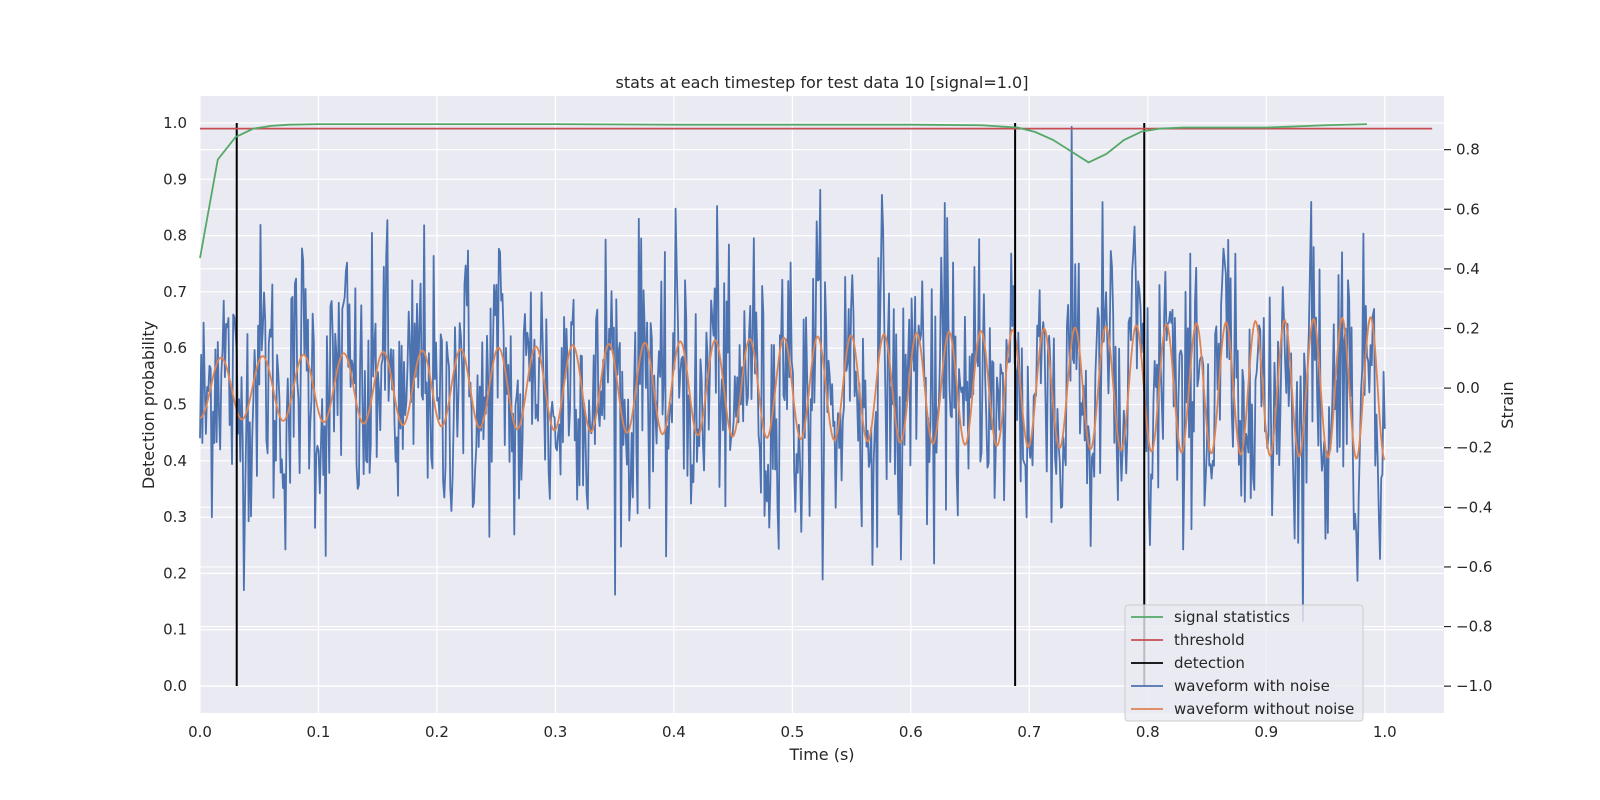 The height and width of the screenshot is (800, 1600). Describe the element at coordinates (783, 191) in the screenshot. I see `series-signal-statistics` at that location.